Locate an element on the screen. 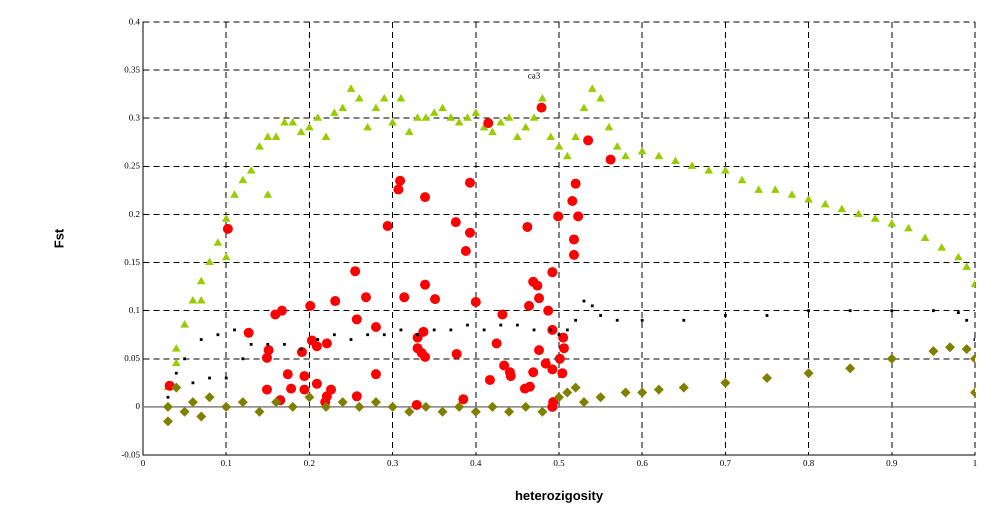 This screenshot has height=506, width=999. x-tick-label: 0.6 is located at coordinates (642, 463).